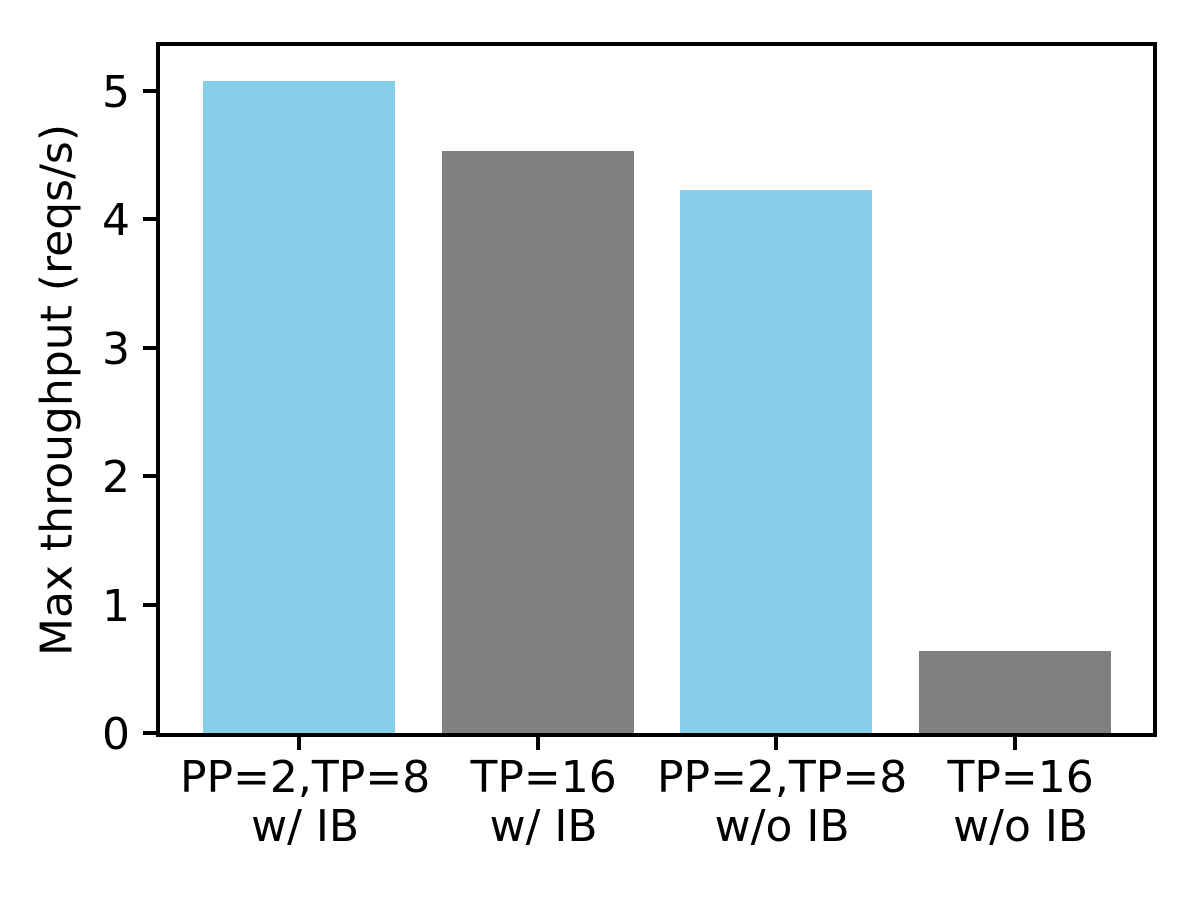 Image resolution: width=1200 pixels, height=900 pixels. I want to click on y-tick-label: 3, so click(116, 349).